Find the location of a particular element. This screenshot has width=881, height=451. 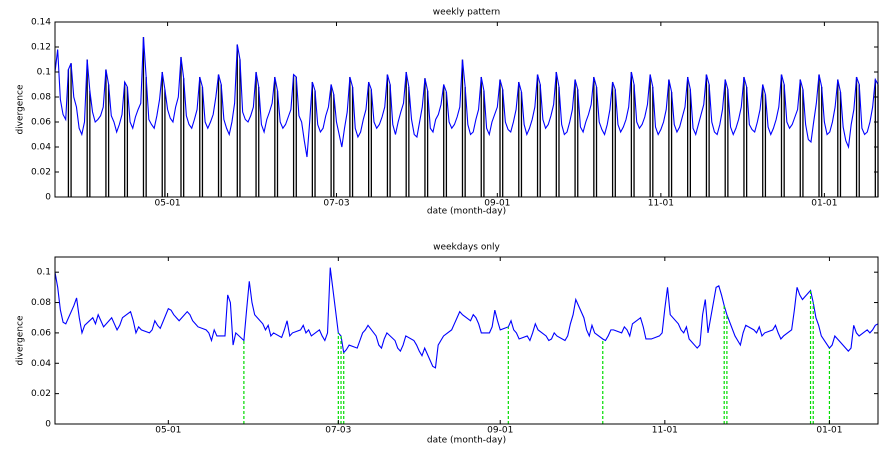

chart-title: weekdays only is located at coordinates (466, 248).